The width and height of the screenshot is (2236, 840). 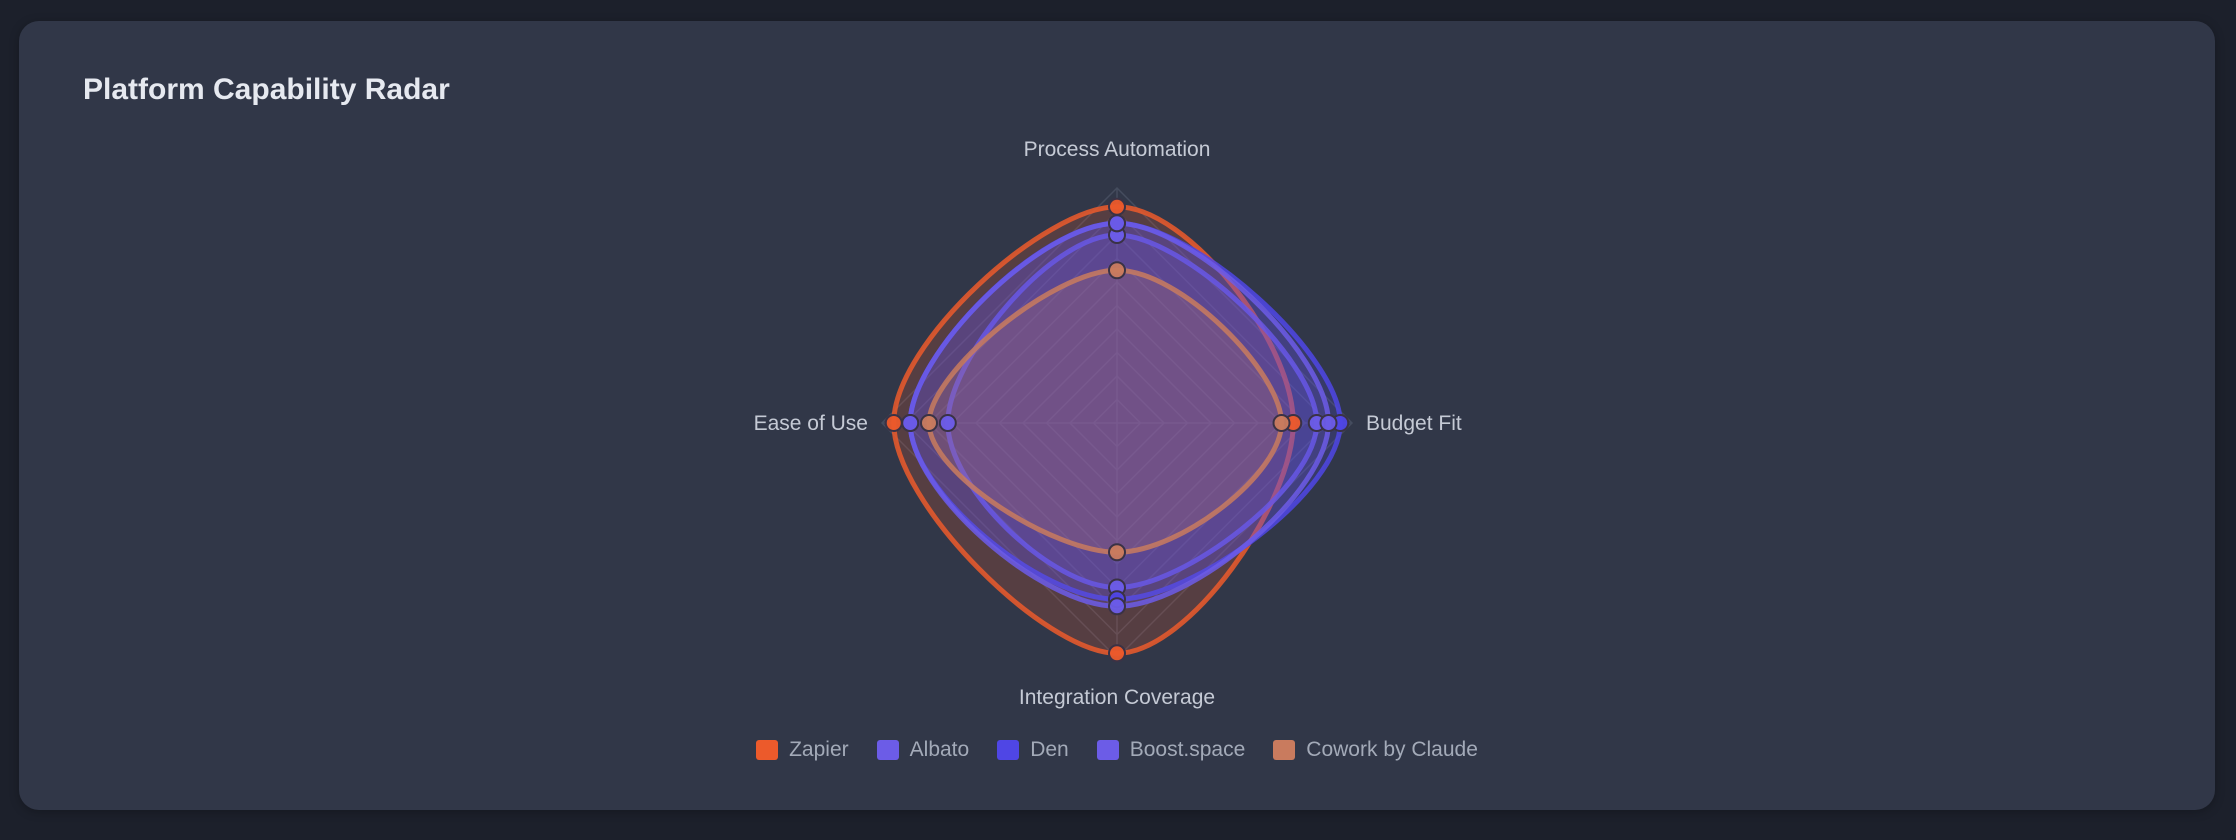 I want to click on legend-label: Boost.space, so click(x=1187, y=749).